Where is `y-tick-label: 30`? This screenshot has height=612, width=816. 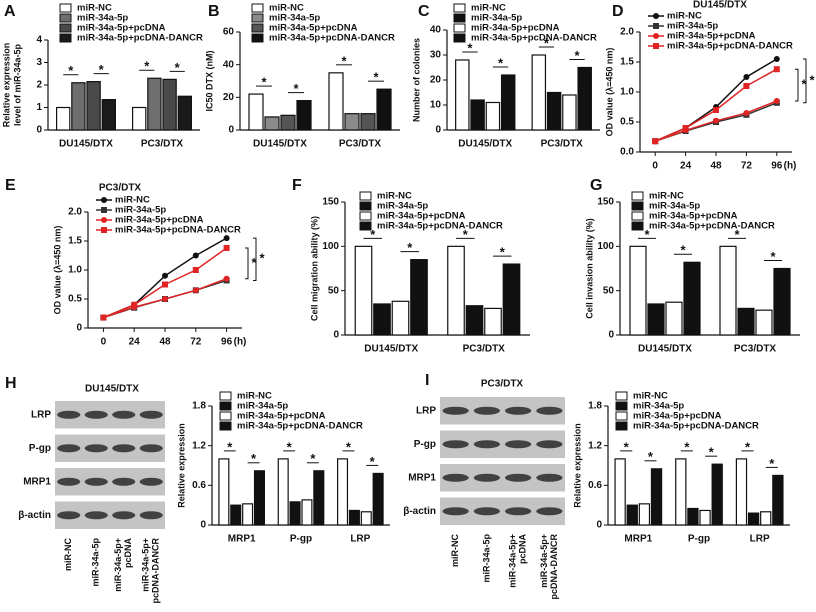 y-tick-label: 30 is located at coordinates (436, 55).